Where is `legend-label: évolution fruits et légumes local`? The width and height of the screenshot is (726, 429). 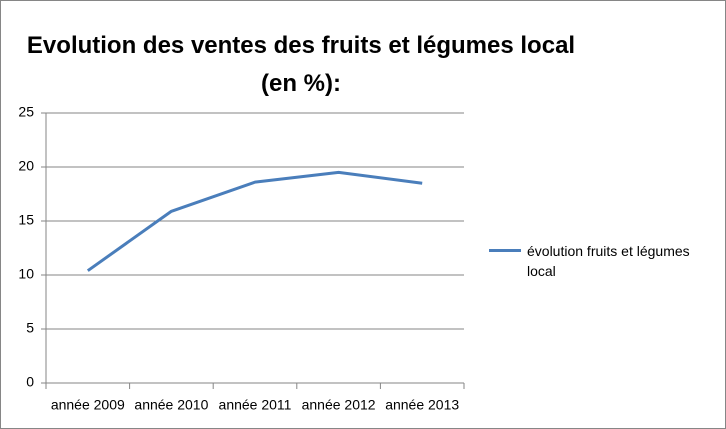 legend-label: évolution fruits et légumes local is located at coordinates (608, 261).